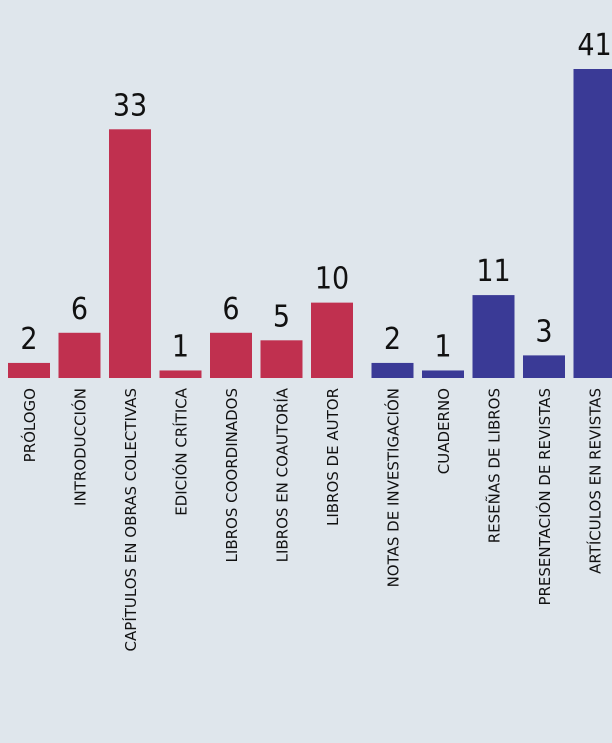  I want to click on x-tick-label: LIBROS COORDINADOS, so click(232, 475).